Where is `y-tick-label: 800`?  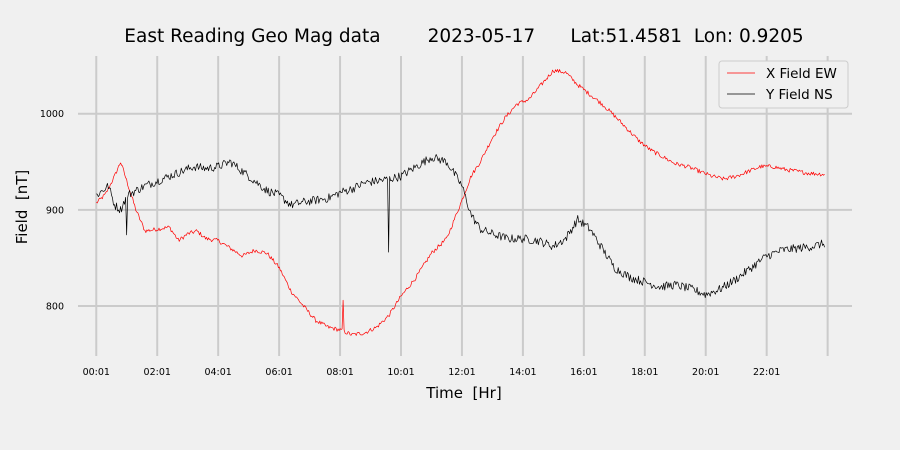 y-tick-label: 800 is located at coordinates (55, 307).